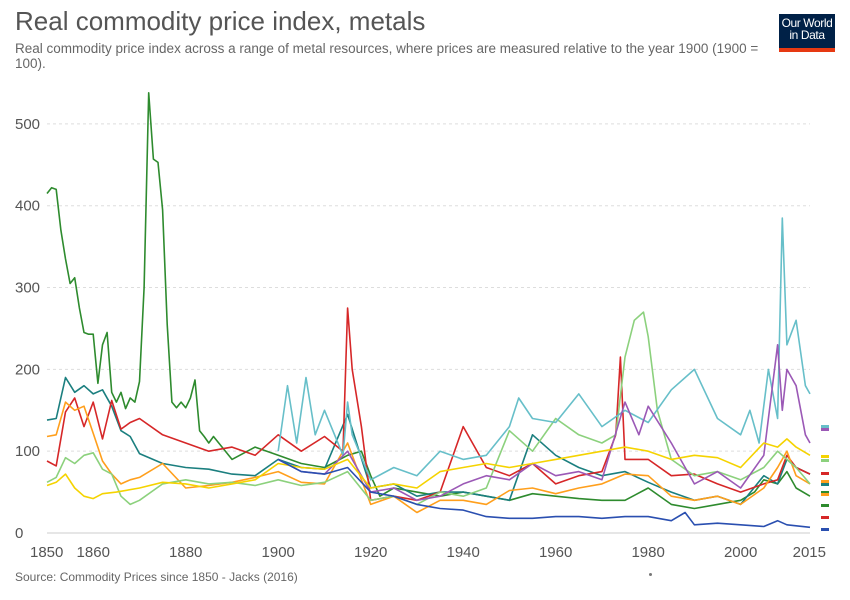  What do you see at coordinates (555, 552) in the screenshot?
I see `x-tick-label: 1960` at bounding box center [555, 552].